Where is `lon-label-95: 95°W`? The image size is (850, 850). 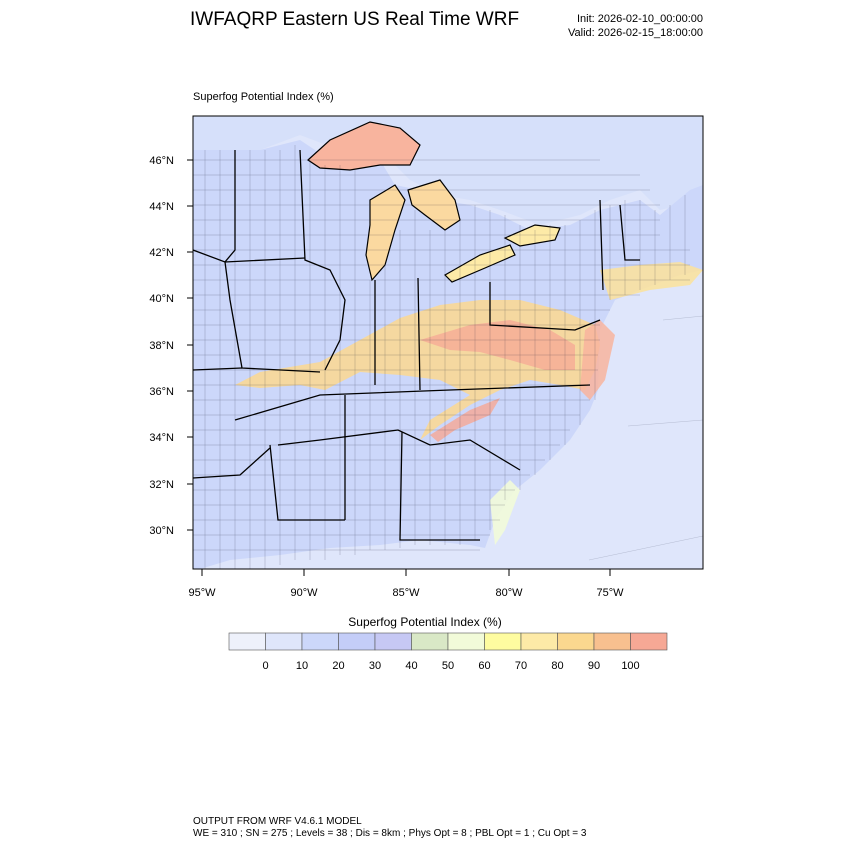 lon-label-95: 95°W is located at coordinates (202, 593).